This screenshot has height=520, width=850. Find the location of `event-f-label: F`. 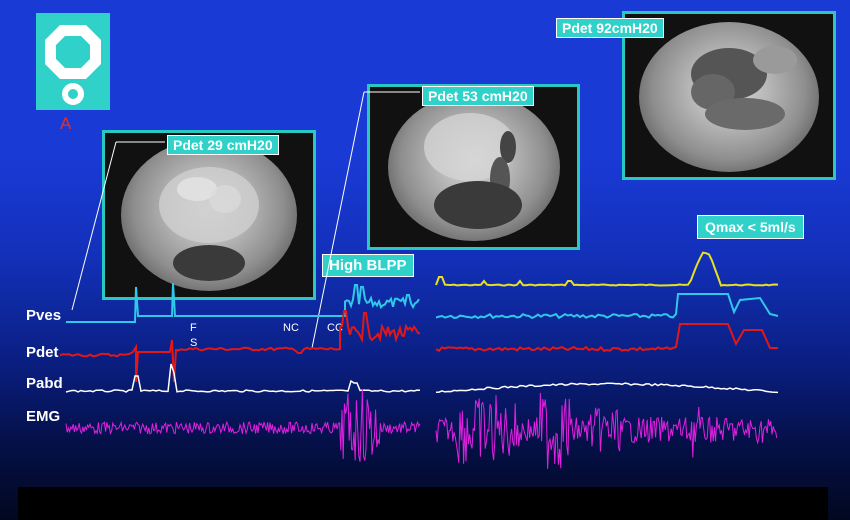

event-f-label: F is located at coordinates (193, 328).